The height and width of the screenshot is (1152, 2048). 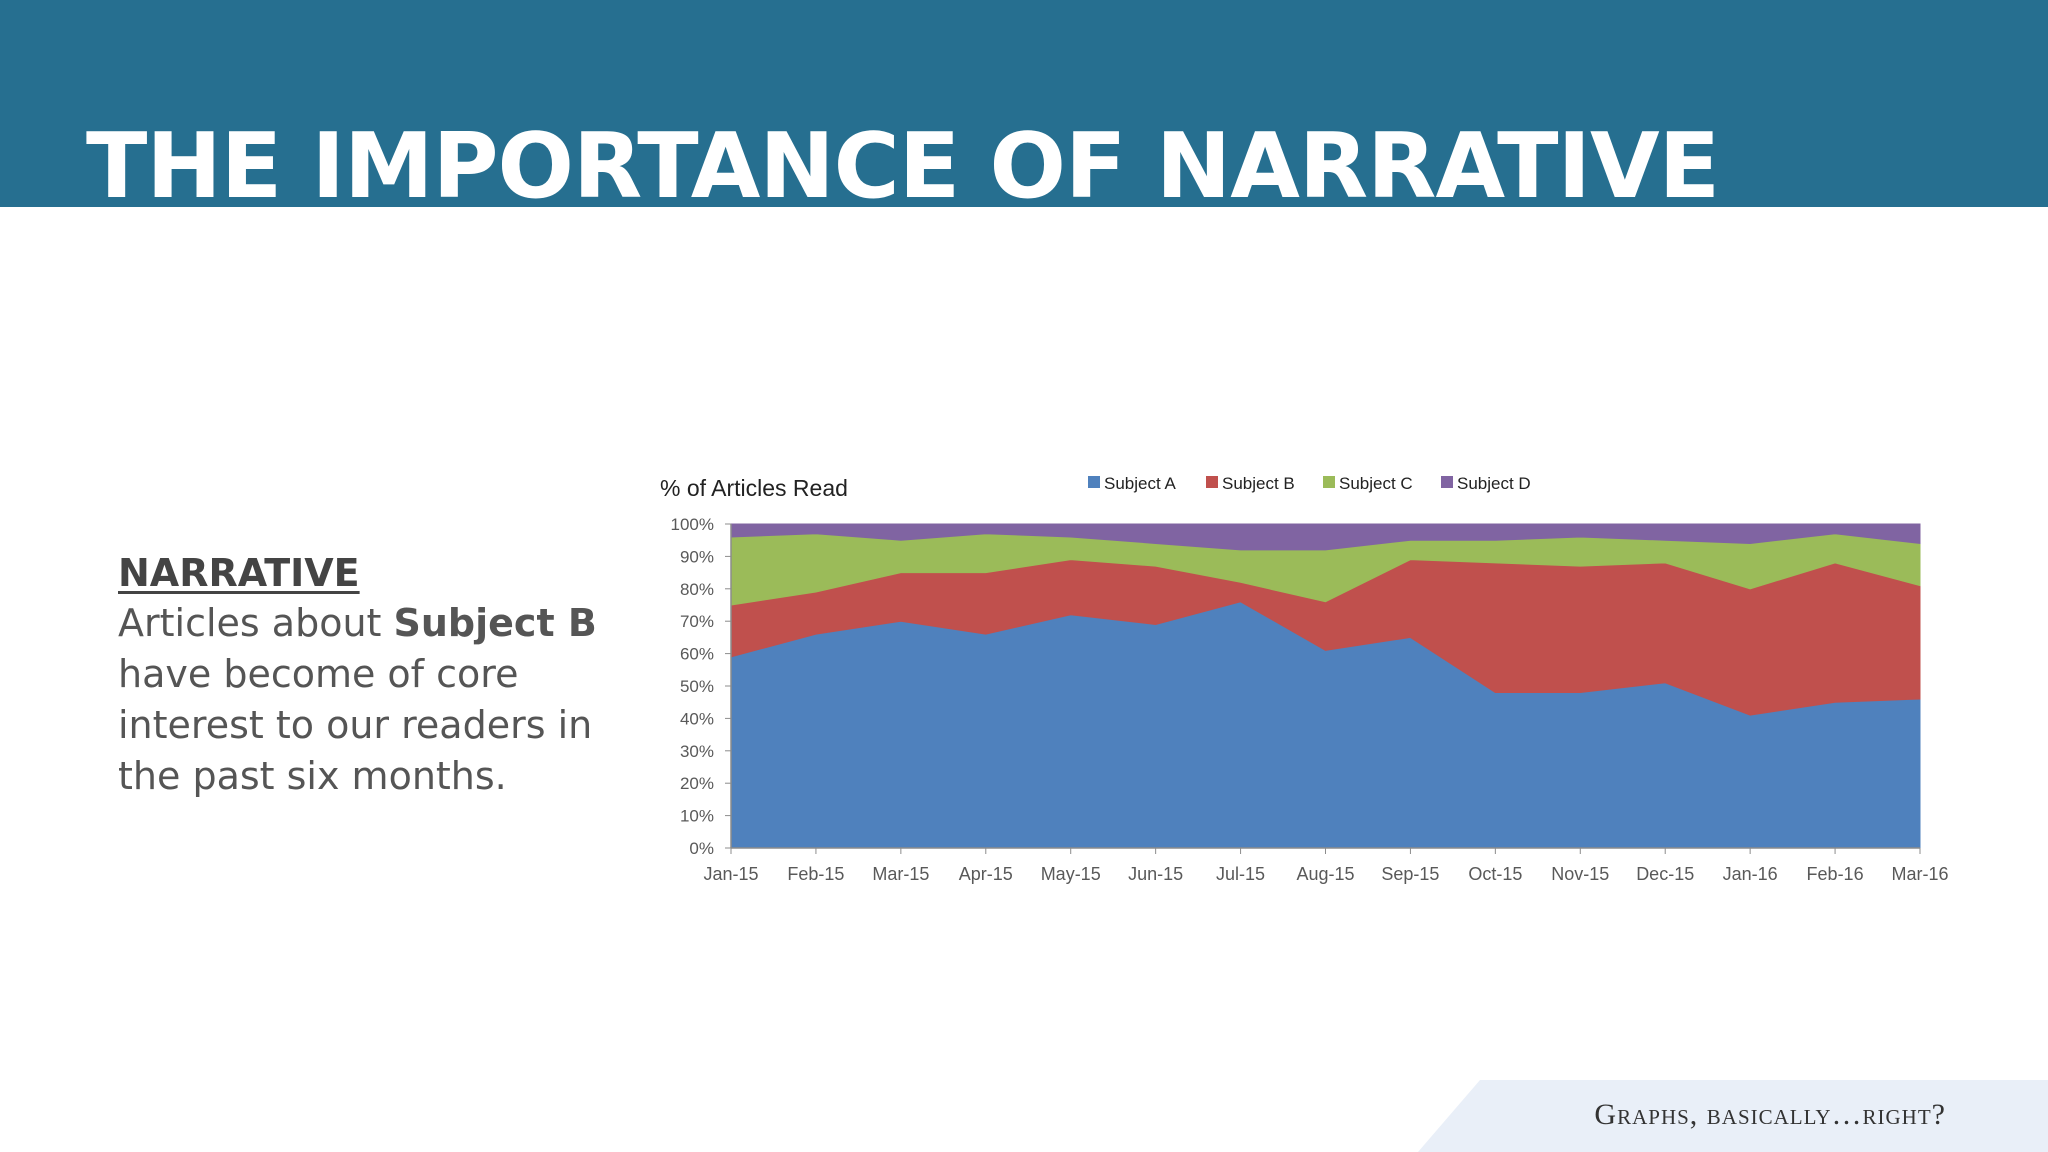 What do you see at coordinates (900, 874) in the screenshot?
I see `x-tick-label: Mar-15` at bounding box center [900, 874].